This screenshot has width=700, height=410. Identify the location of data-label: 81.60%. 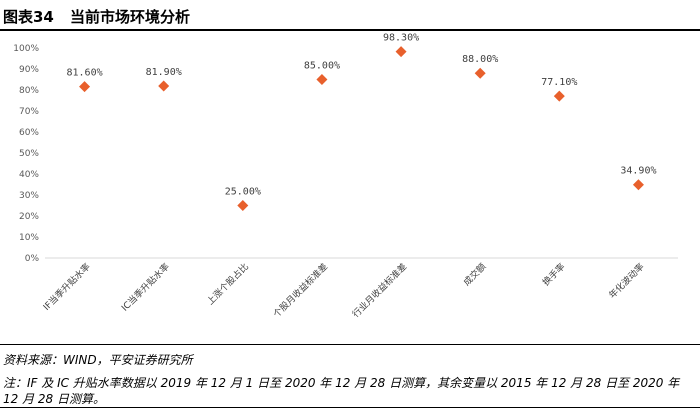
(85, 73).